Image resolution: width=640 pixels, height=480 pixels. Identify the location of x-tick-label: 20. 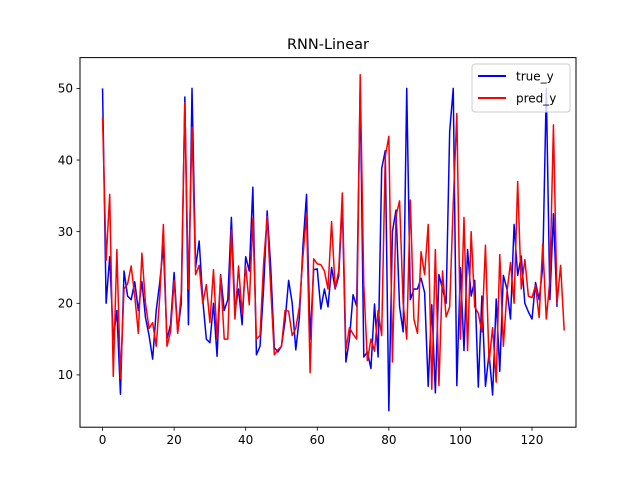
(173, 440).